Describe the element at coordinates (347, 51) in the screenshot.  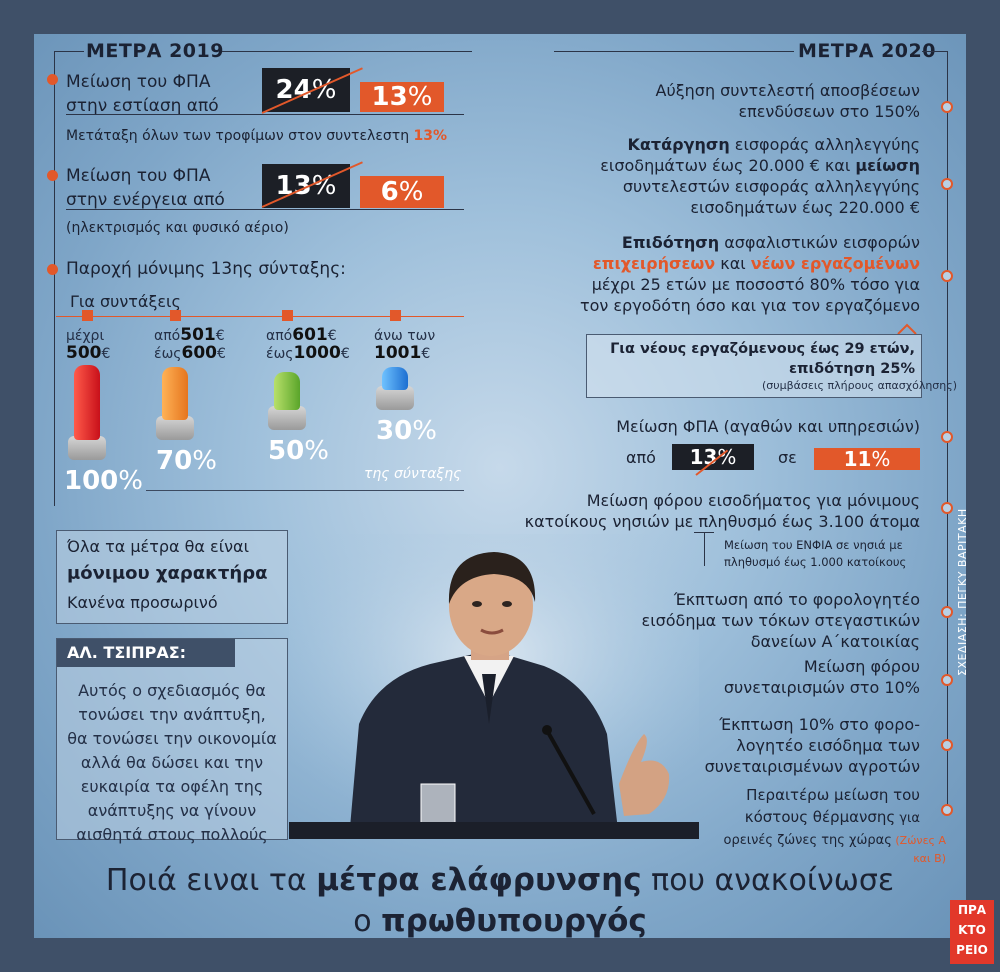
I see `header-rule-left-b` at that location.